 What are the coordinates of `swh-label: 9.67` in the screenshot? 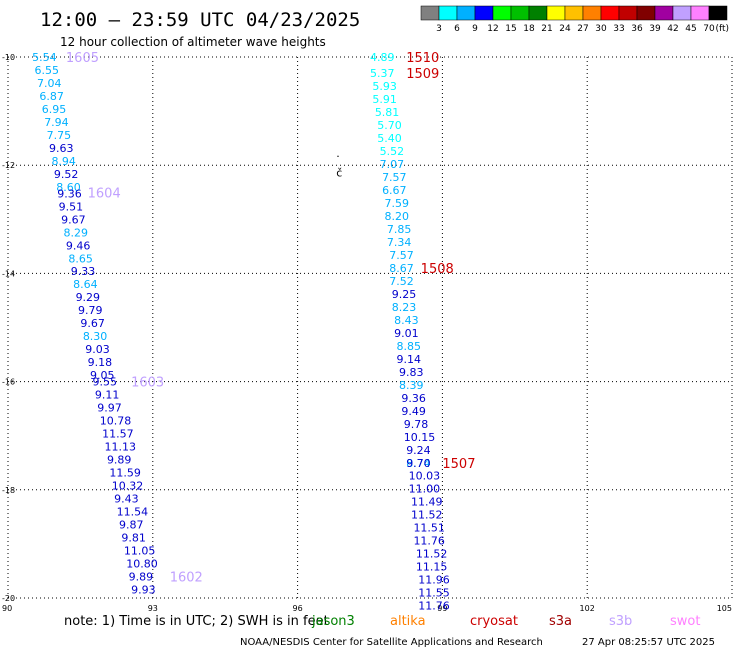 It's located at (92, 323).